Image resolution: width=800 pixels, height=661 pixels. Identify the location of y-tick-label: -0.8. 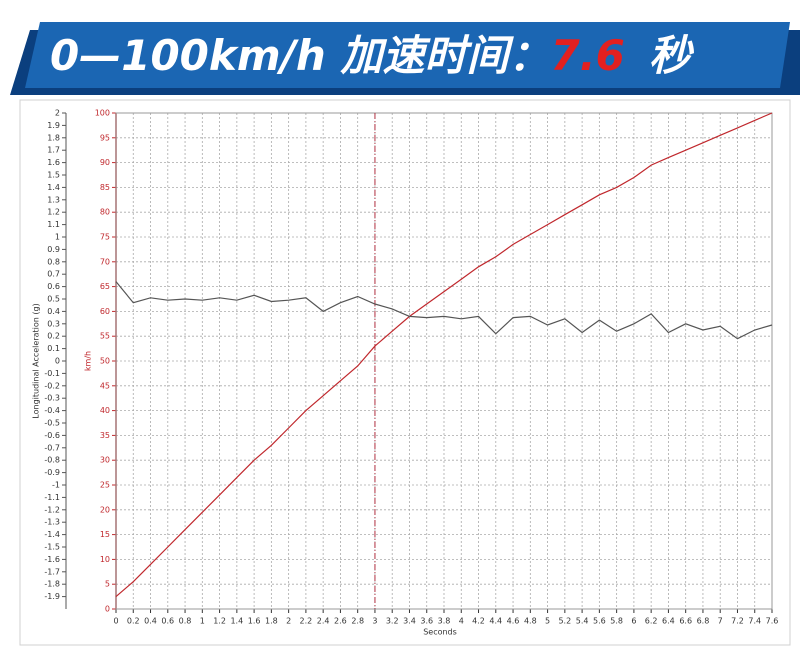
(52, 460).